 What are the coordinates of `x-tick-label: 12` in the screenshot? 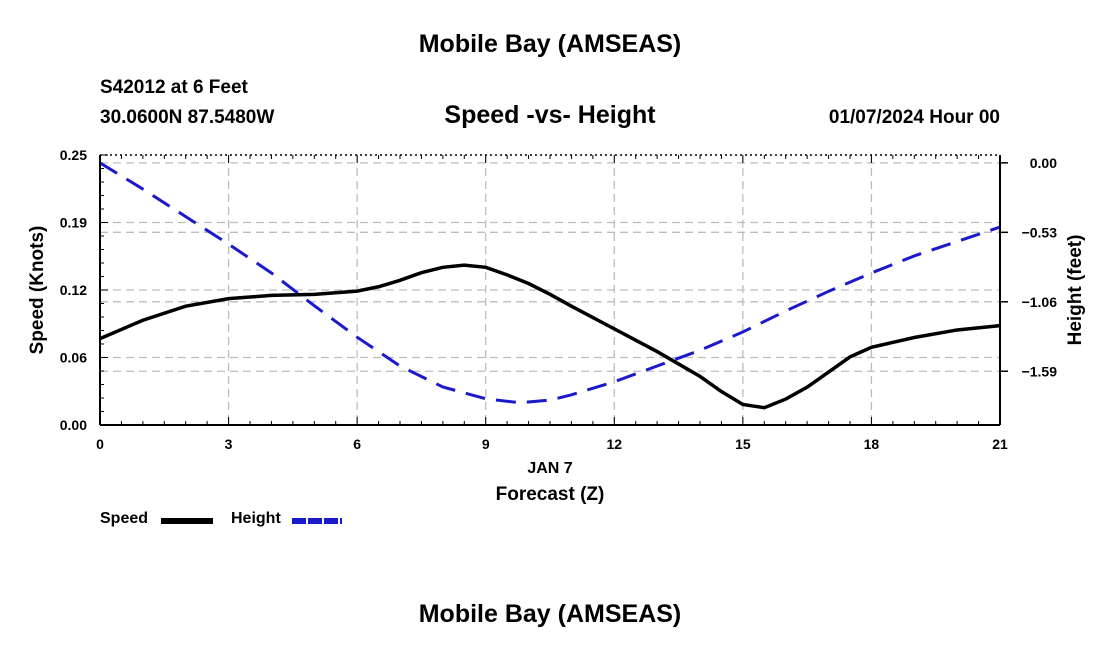 It's located at (614, 444).